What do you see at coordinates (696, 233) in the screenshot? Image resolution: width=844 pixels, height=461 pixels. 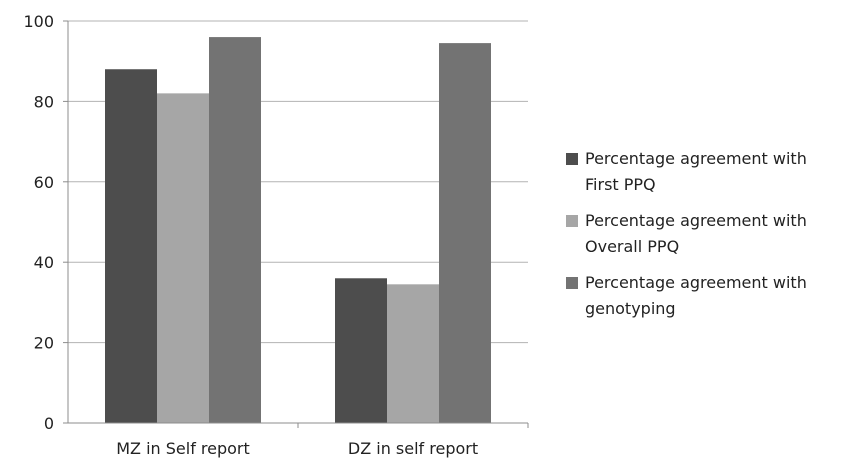 I see `legend-label: Percentage agreement with Overall PPQ` at bounding box center [696, 233].